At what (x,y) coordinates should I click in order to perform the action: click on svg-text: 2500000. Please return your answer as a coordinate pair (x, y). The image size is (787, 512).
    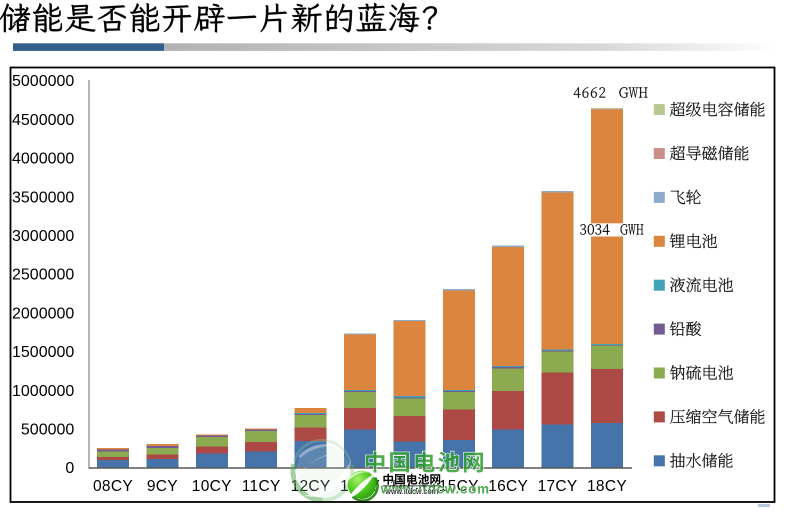
    Looking at the image, I should click on (43, 275).